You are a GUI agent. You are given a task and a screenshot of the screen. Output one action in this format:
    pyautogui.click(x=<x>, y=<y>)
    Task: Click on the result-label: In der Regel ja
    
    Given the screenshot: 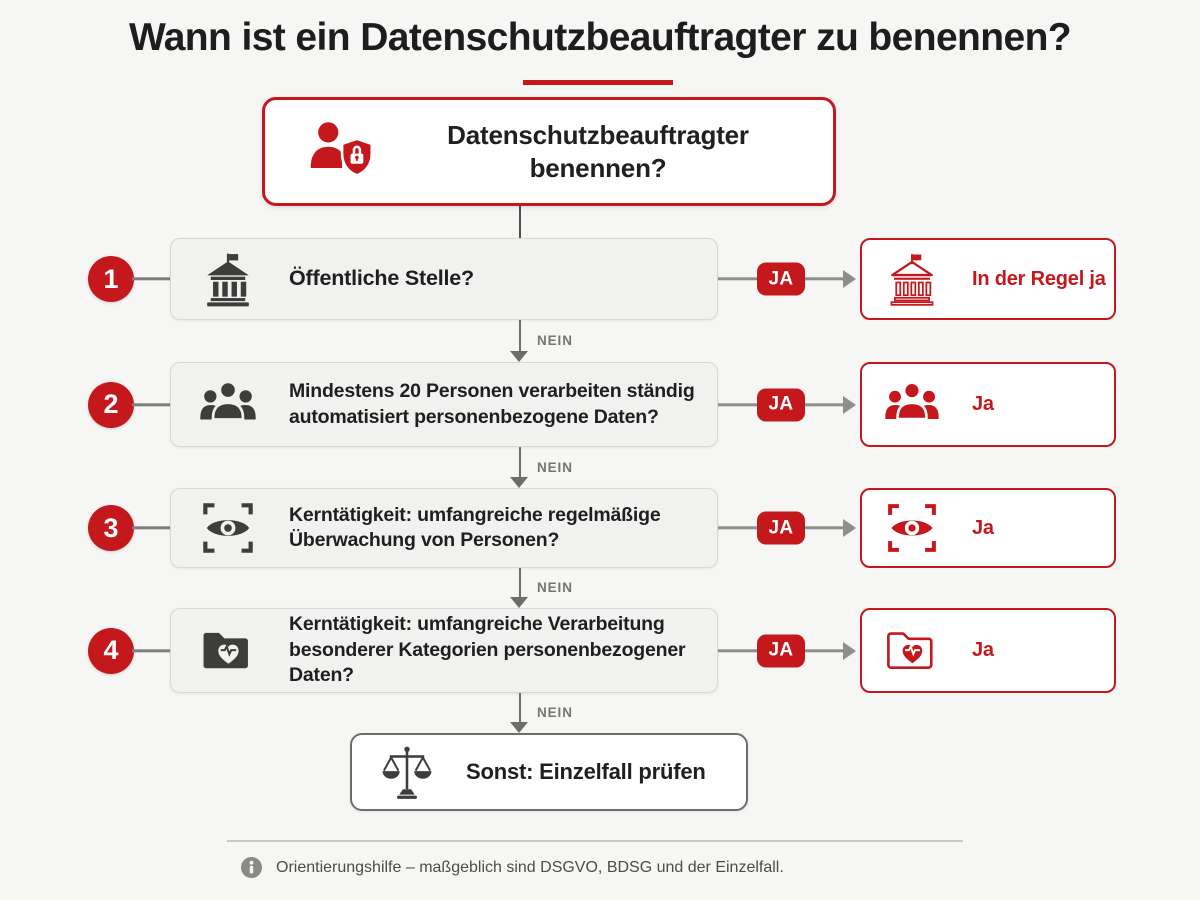 What is the action you would take?
    pyautogui.click(x=1039, y=278)
    